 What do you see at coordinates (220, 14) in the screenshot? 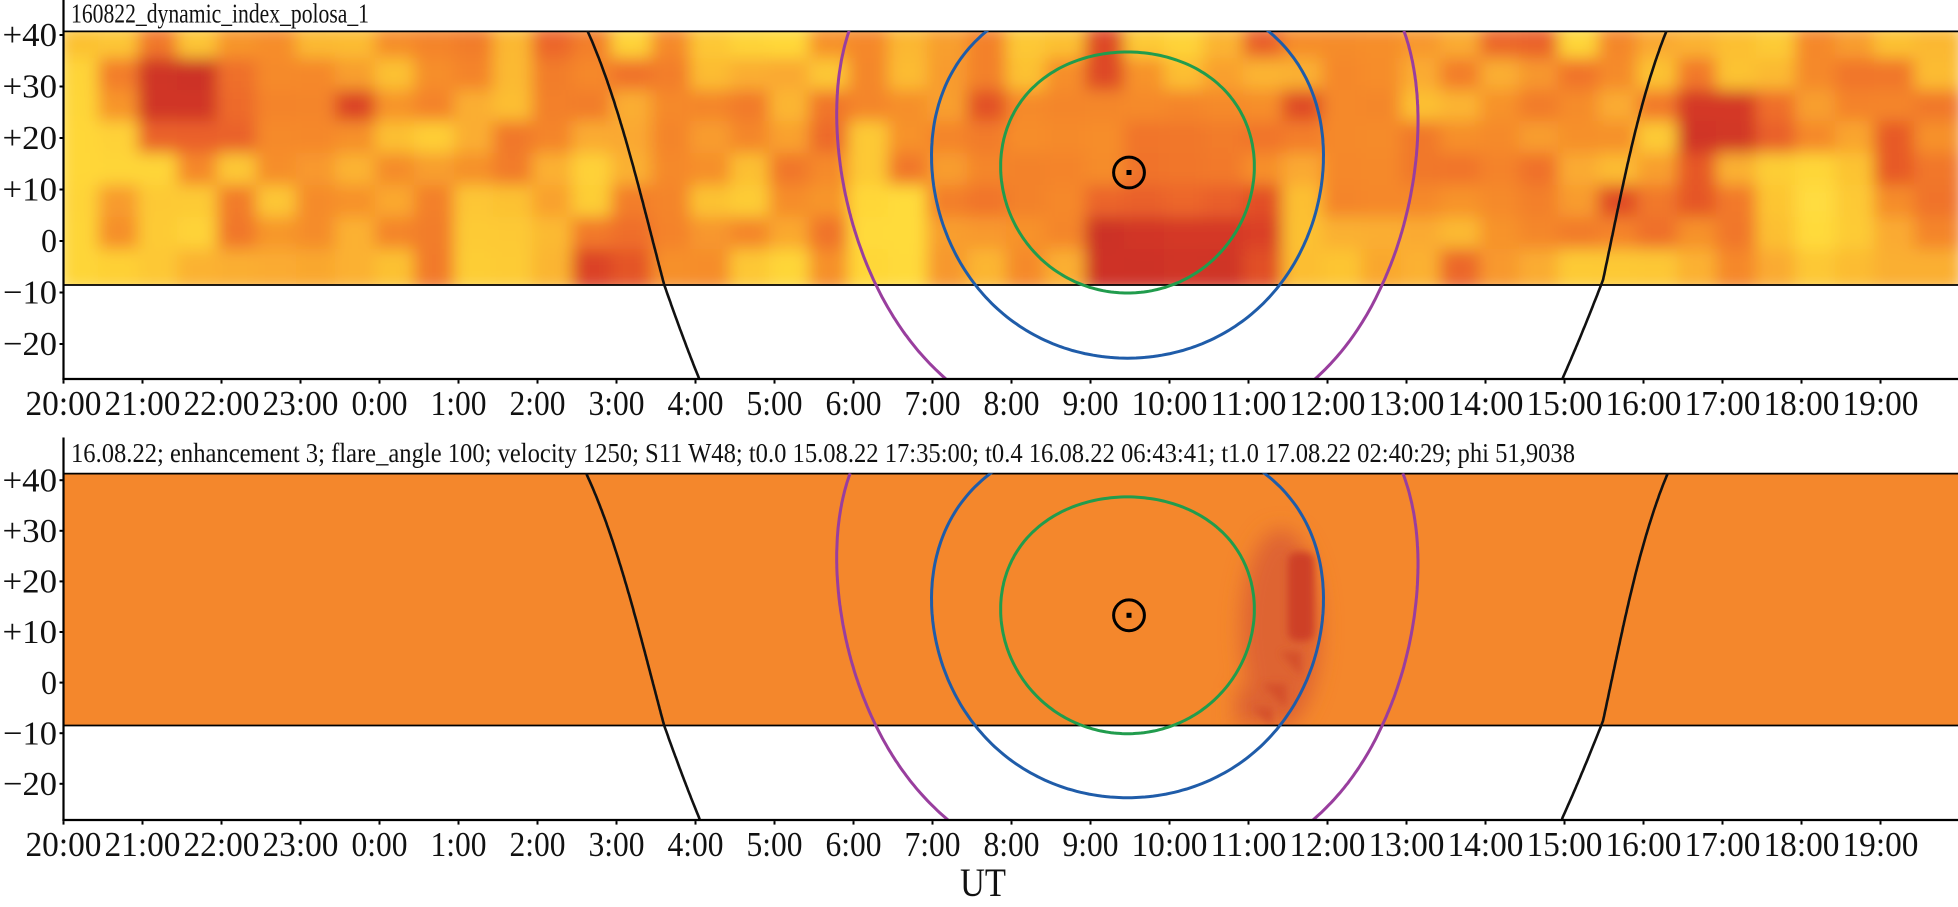
I see `svg-text: 160822_dynamic_index_polosa_1` at bounding box center [220, 14].